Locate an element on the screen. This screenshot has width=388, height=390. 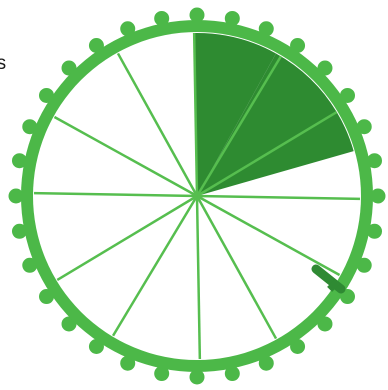
clipped-label: es is located at coordinates (9, 64).